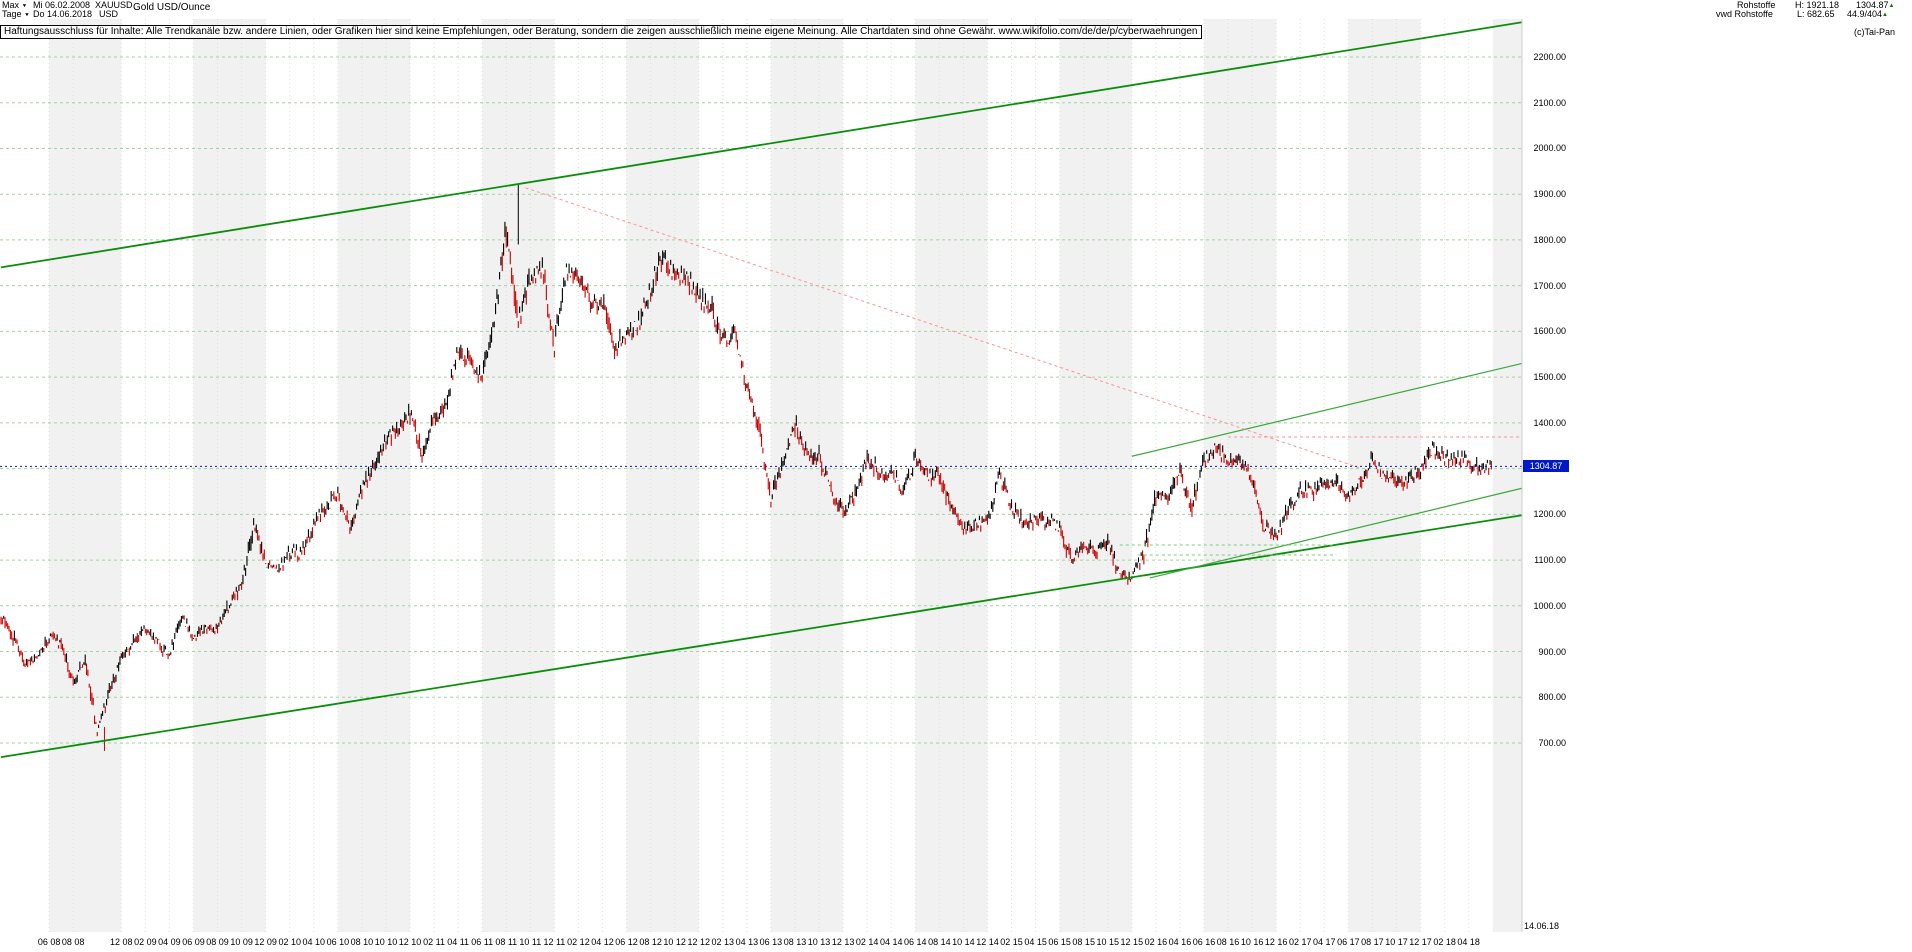 The image size is (1912, 952). Describe the element at coordinates (1396, 942) in the screenshot. I see `x-axis-tick-label: 10 17` at that location.